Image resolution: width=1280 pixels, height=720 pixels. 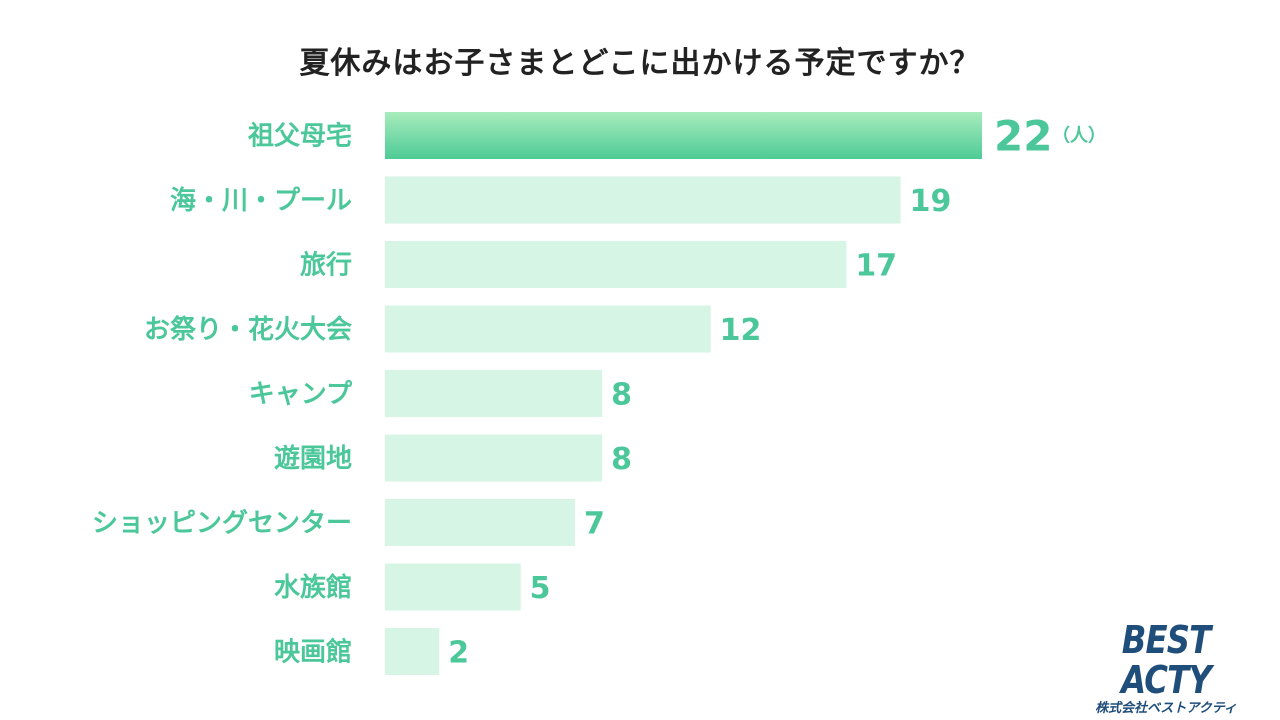 What do you see at coordinates (741, 330) in the screenshot?
I see `value-label-3: 12` at bounding box center [741, 330].